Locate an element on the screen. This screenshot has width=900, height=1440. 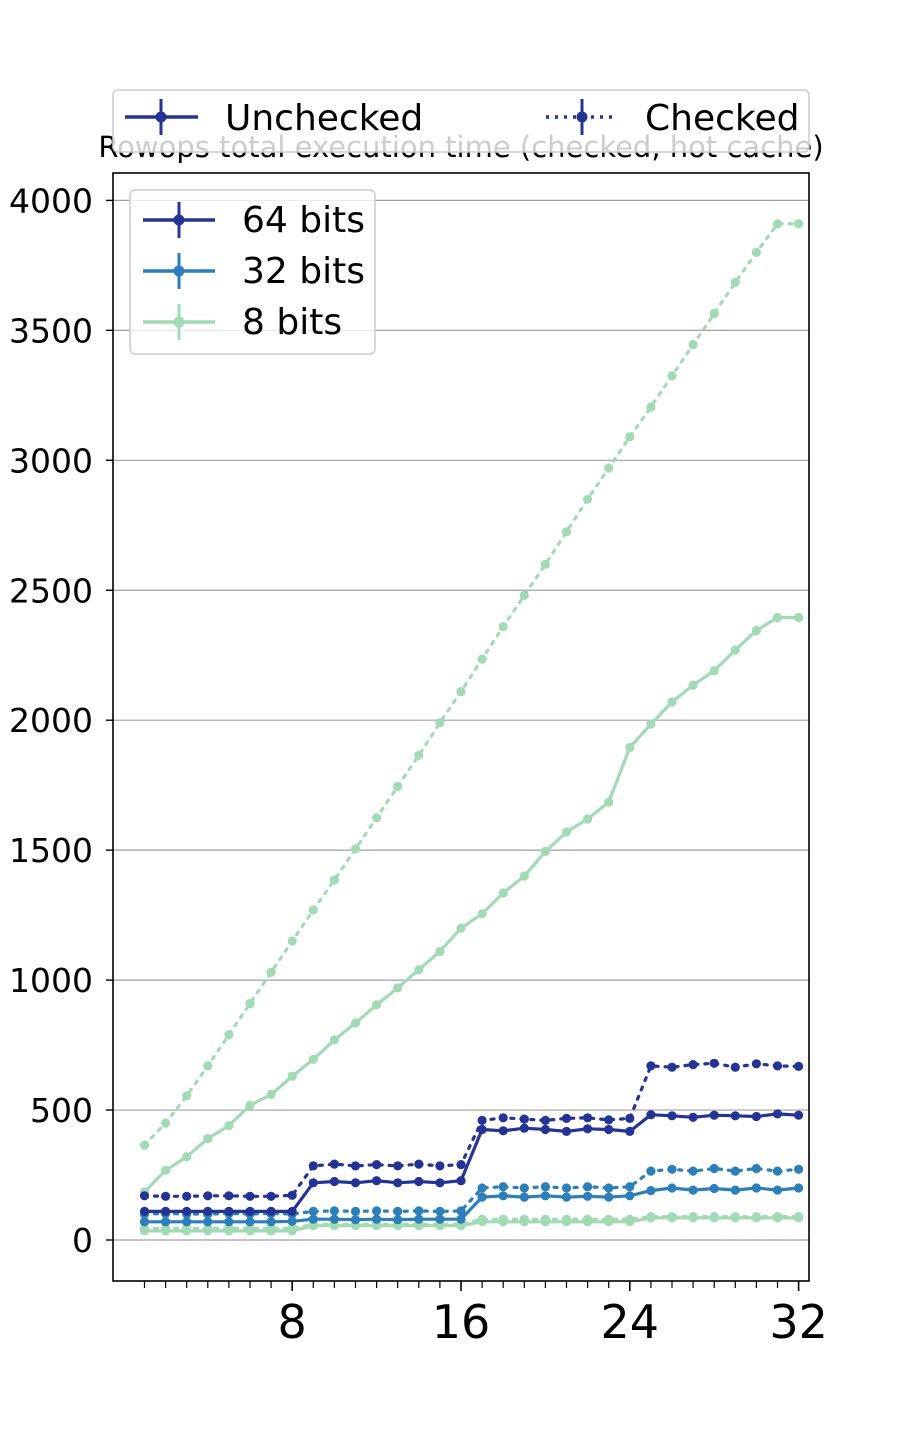
y-tick-label: 1000 is located at coordinates (51, 980).